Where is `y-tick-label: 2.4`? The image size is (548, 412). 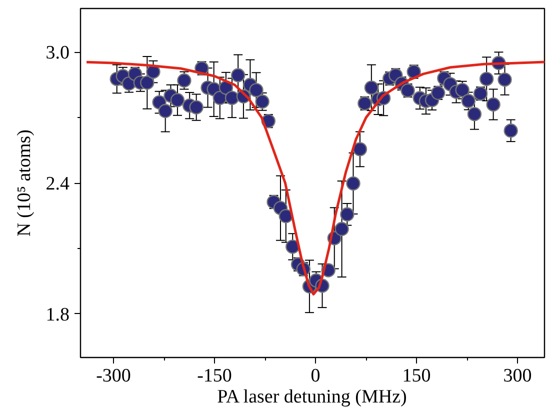 y-tick-label: 2.4 is located at coordinates (58, 184).